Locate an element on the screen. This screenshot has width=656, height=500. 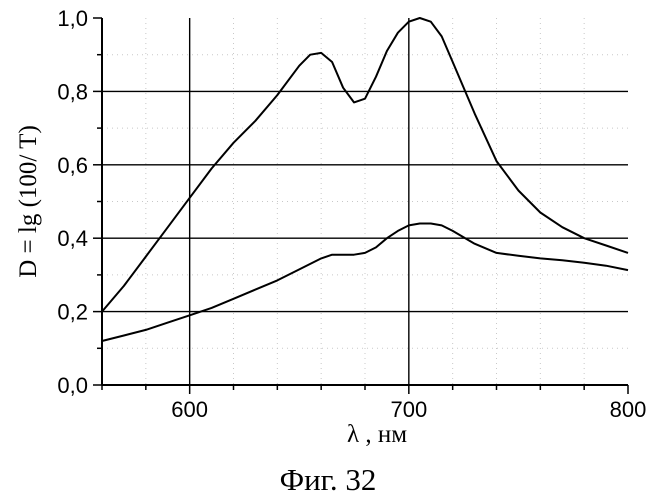
y-tick-label: 0,4 is located at coordinates (72, 238).